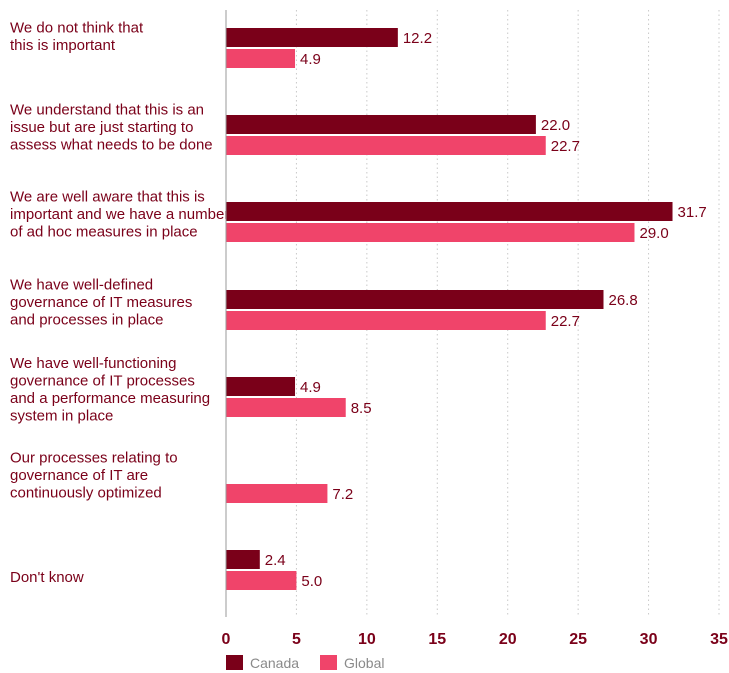 This screenshot has width=729, height=673. Describe the element at coordinates (555, 125) in the screenshot. I see `value-label-canada-1: 22.0` at that location.